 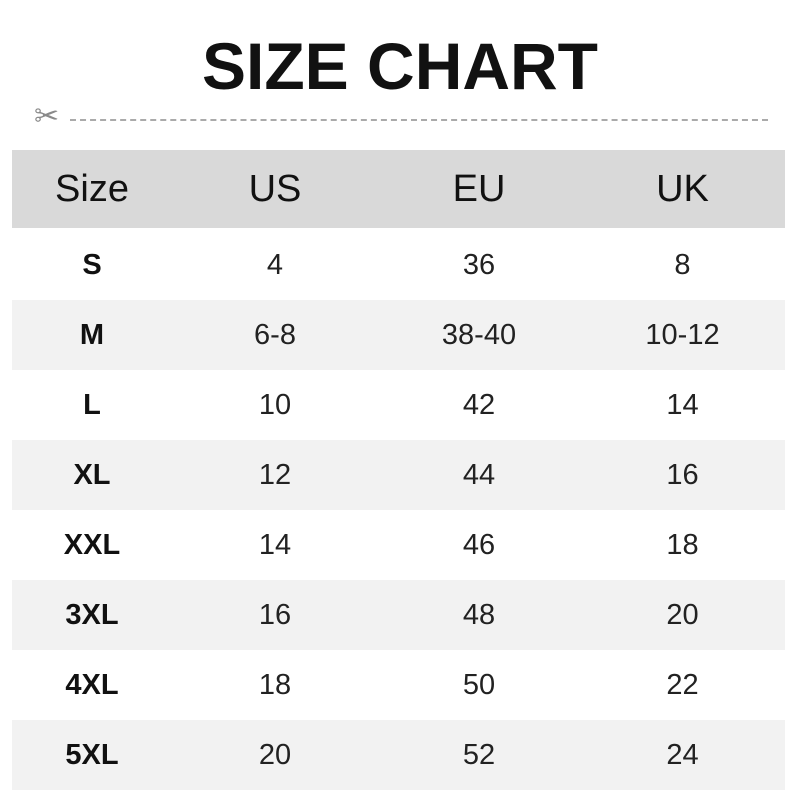 What do you see at coordinates (479, 404) in the screenshot?
I see `cell-eu: 42` at bounding box center [479, 404].